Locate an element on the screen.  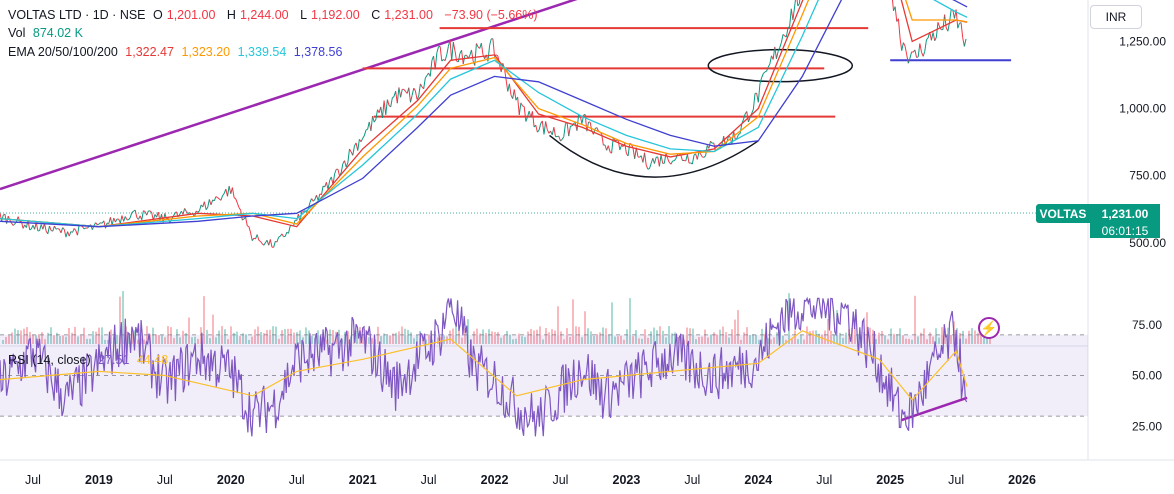
time-tick-label: Jul is located at coordinates (692, 480).